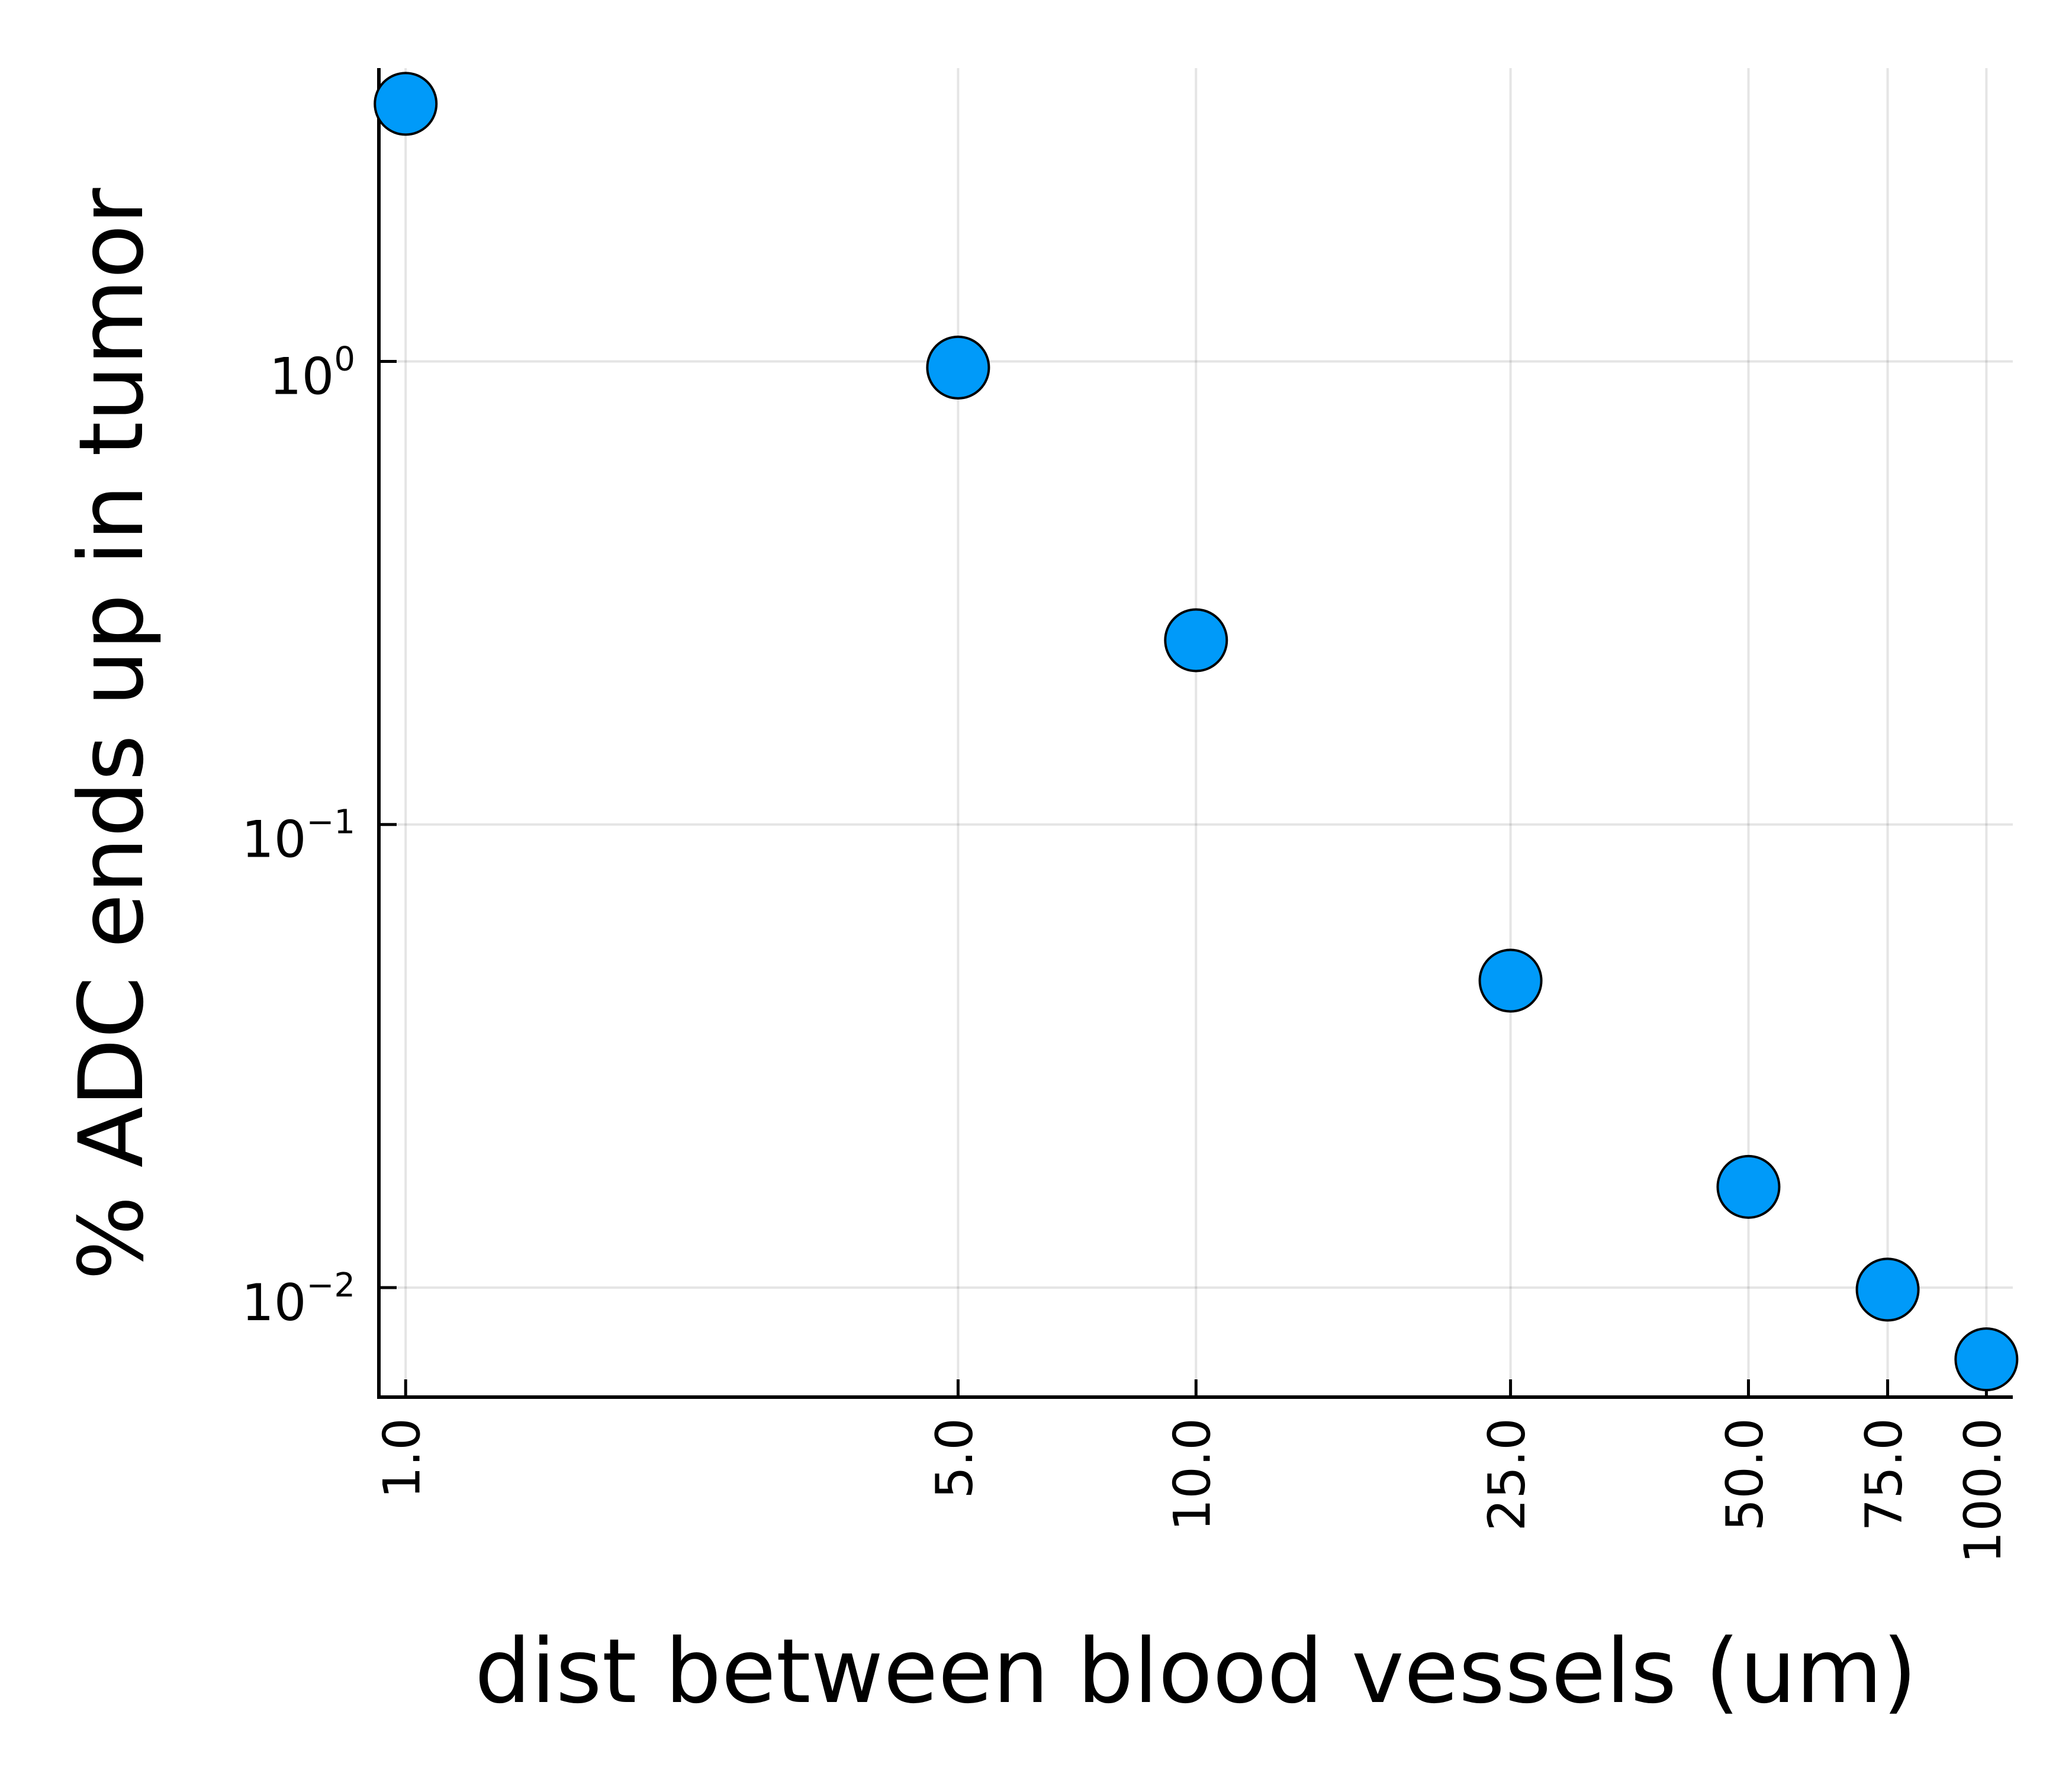  Describe the element at coordinates (111, 734) in the screenshot. I see `y-axis-label: % ADC ends up in tumor` at that location.